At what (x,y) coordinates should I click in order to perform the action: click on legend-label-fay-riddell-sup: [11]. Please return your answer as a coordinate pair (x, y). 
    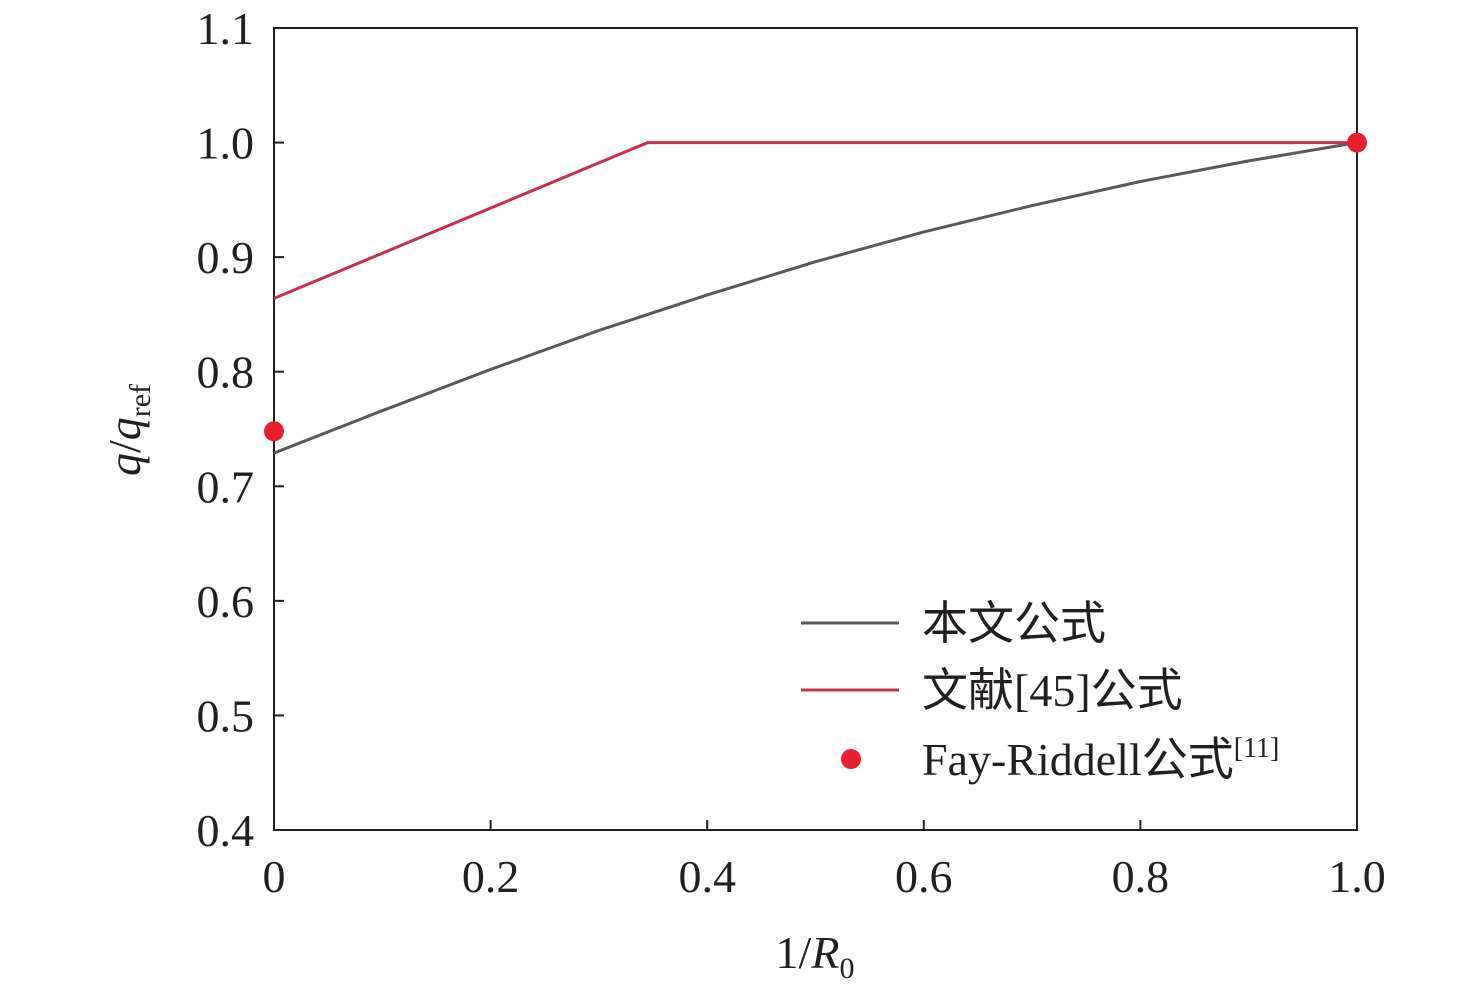
    Looking at the image, I should click on (1257, 748).